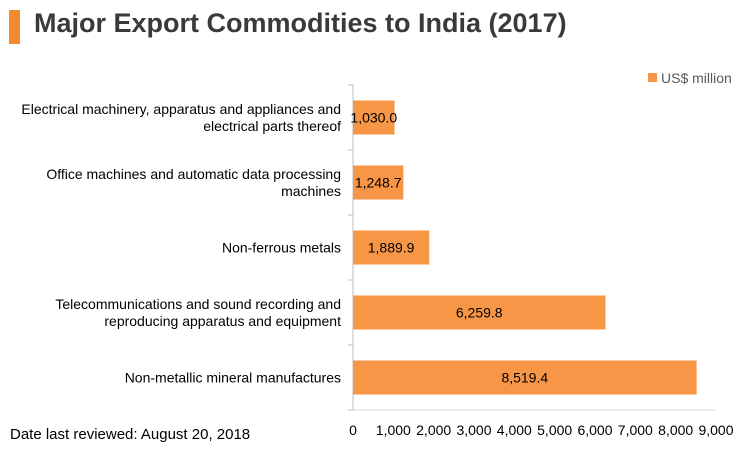 This screenshot has height=450, width=750. I want to click on category-label: electrical parts thereof, so click(272, 126).